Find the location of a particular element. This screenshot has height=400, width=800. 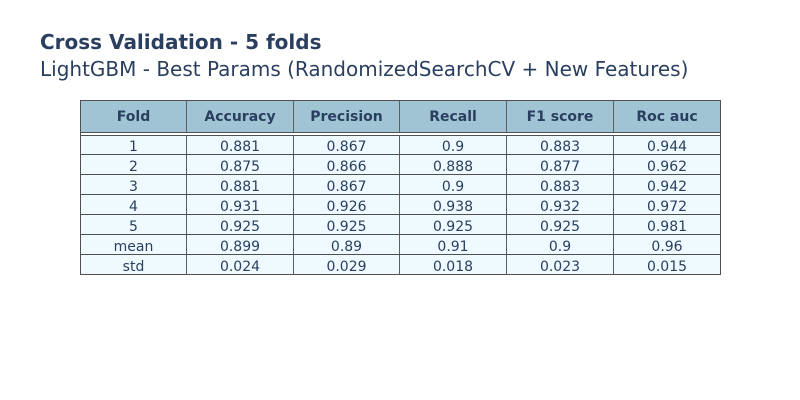

table-cell: 0.024 is located at coordinates (240, 264).